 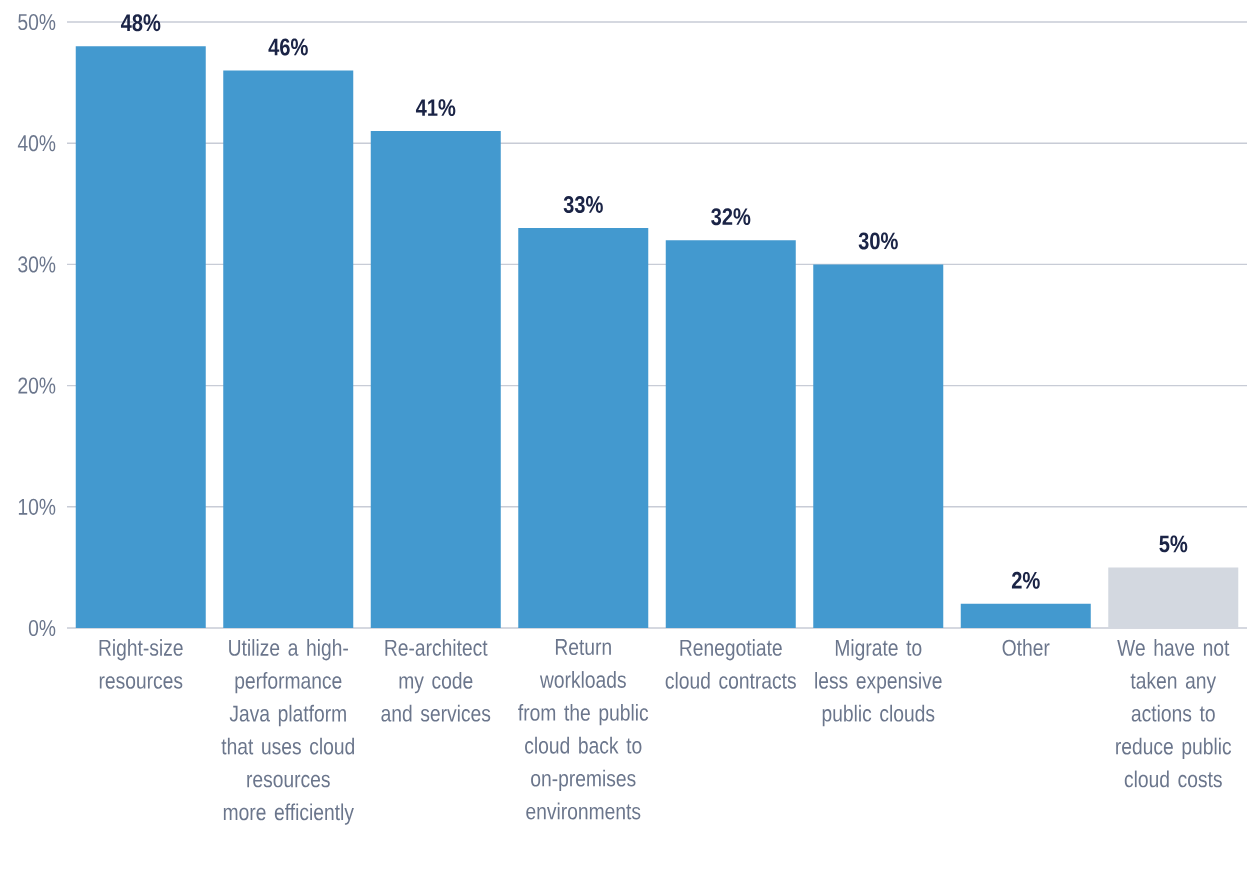 What do you see at coordinates (36, 143) in the screenshot?
I see `y-tick-label: 40%` at bounding box center [36, 143].